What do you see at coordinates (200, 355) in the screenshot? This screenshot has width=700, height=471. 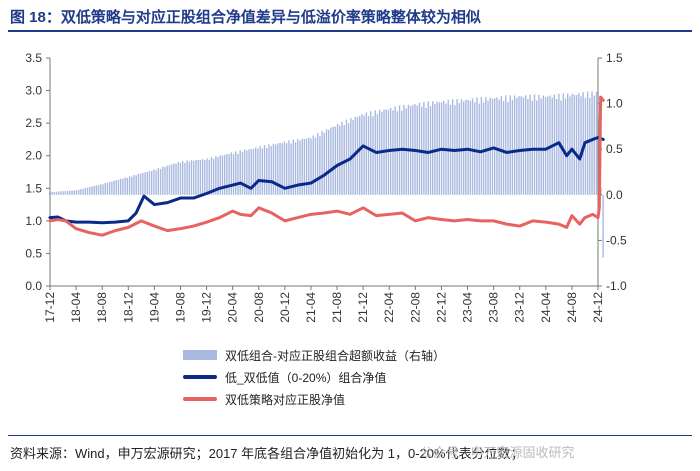 I see `legend-swatch-bar` at bounding box center [200, 355].